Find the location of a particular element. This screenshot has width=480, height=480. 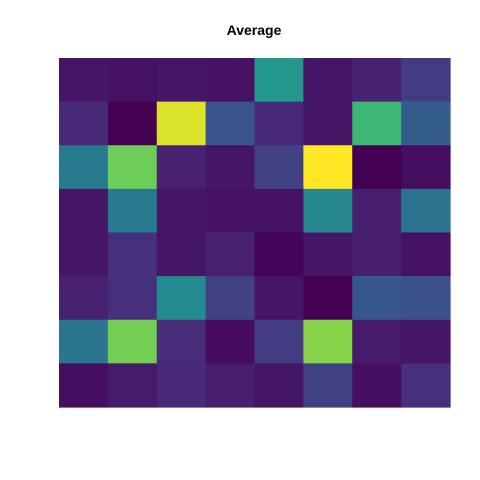

heatmap-cell-r4-c0 is located at coordinates (84, 254).